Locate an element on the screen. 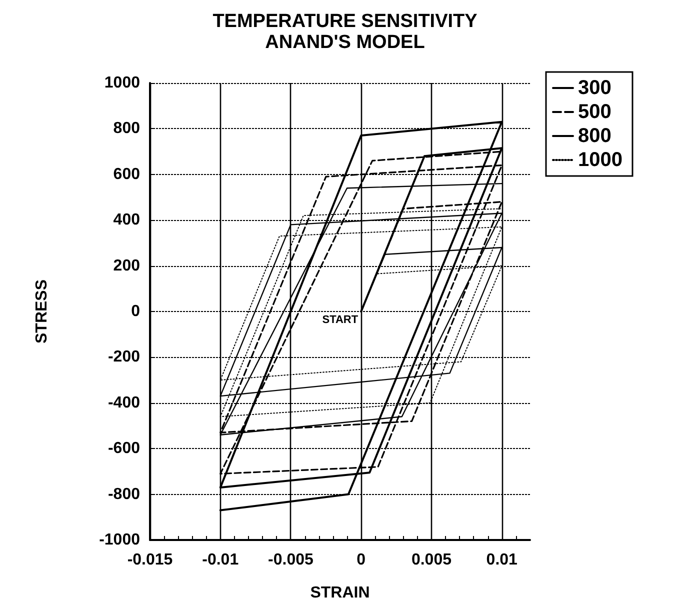 The width and height of the screenshot is (685, 613). legend-label: 800 is located at coordinates (595, 136).